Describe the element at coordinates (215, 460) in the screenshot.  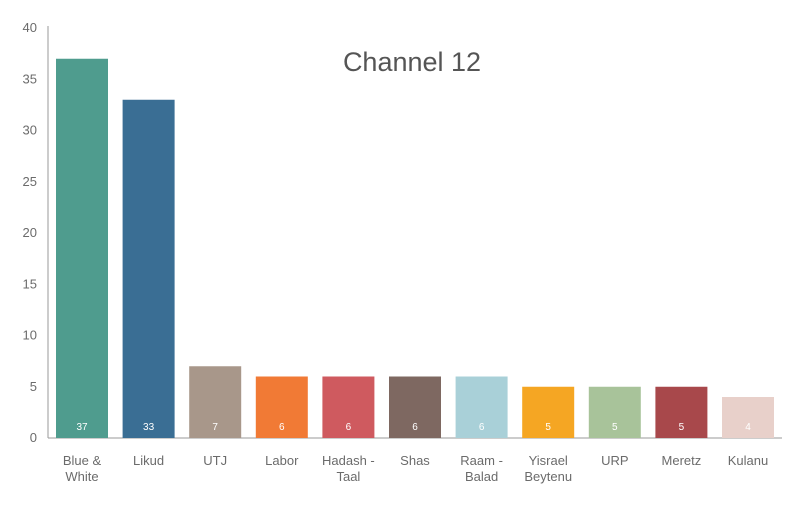
I see `x-category-label: UTJ` at that location.